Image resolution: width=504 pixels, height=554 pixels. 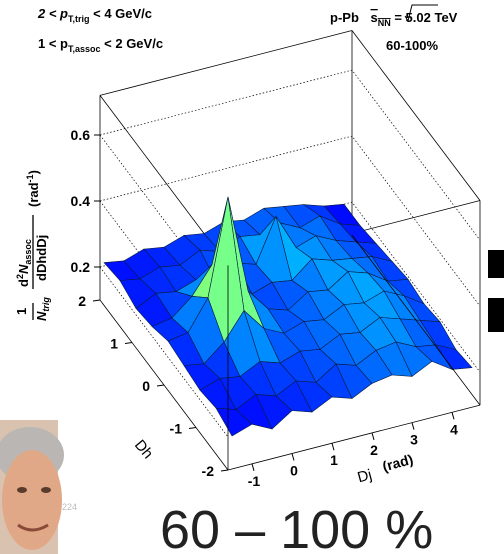 What do you see at coordinates (52, 13) in the screenshot?
I see `t: 2 < p` at bounding box center [52, 13].